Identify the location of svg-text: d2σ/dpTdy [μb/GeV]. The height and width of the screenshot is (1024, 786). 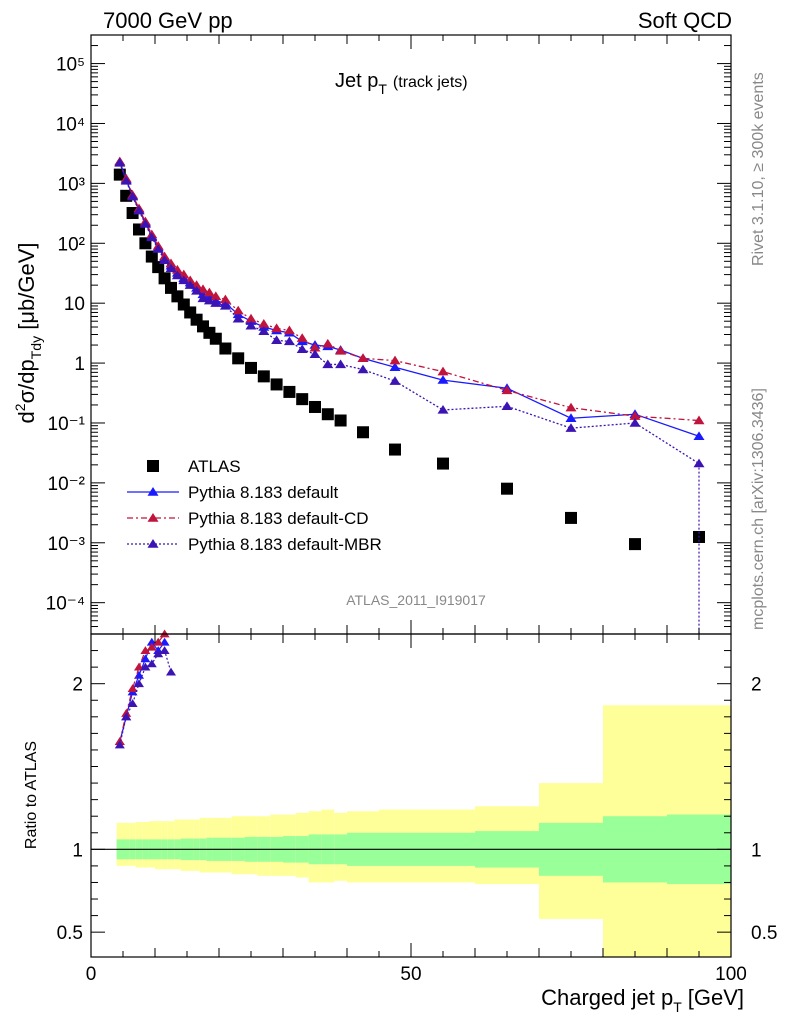
(28, 333).